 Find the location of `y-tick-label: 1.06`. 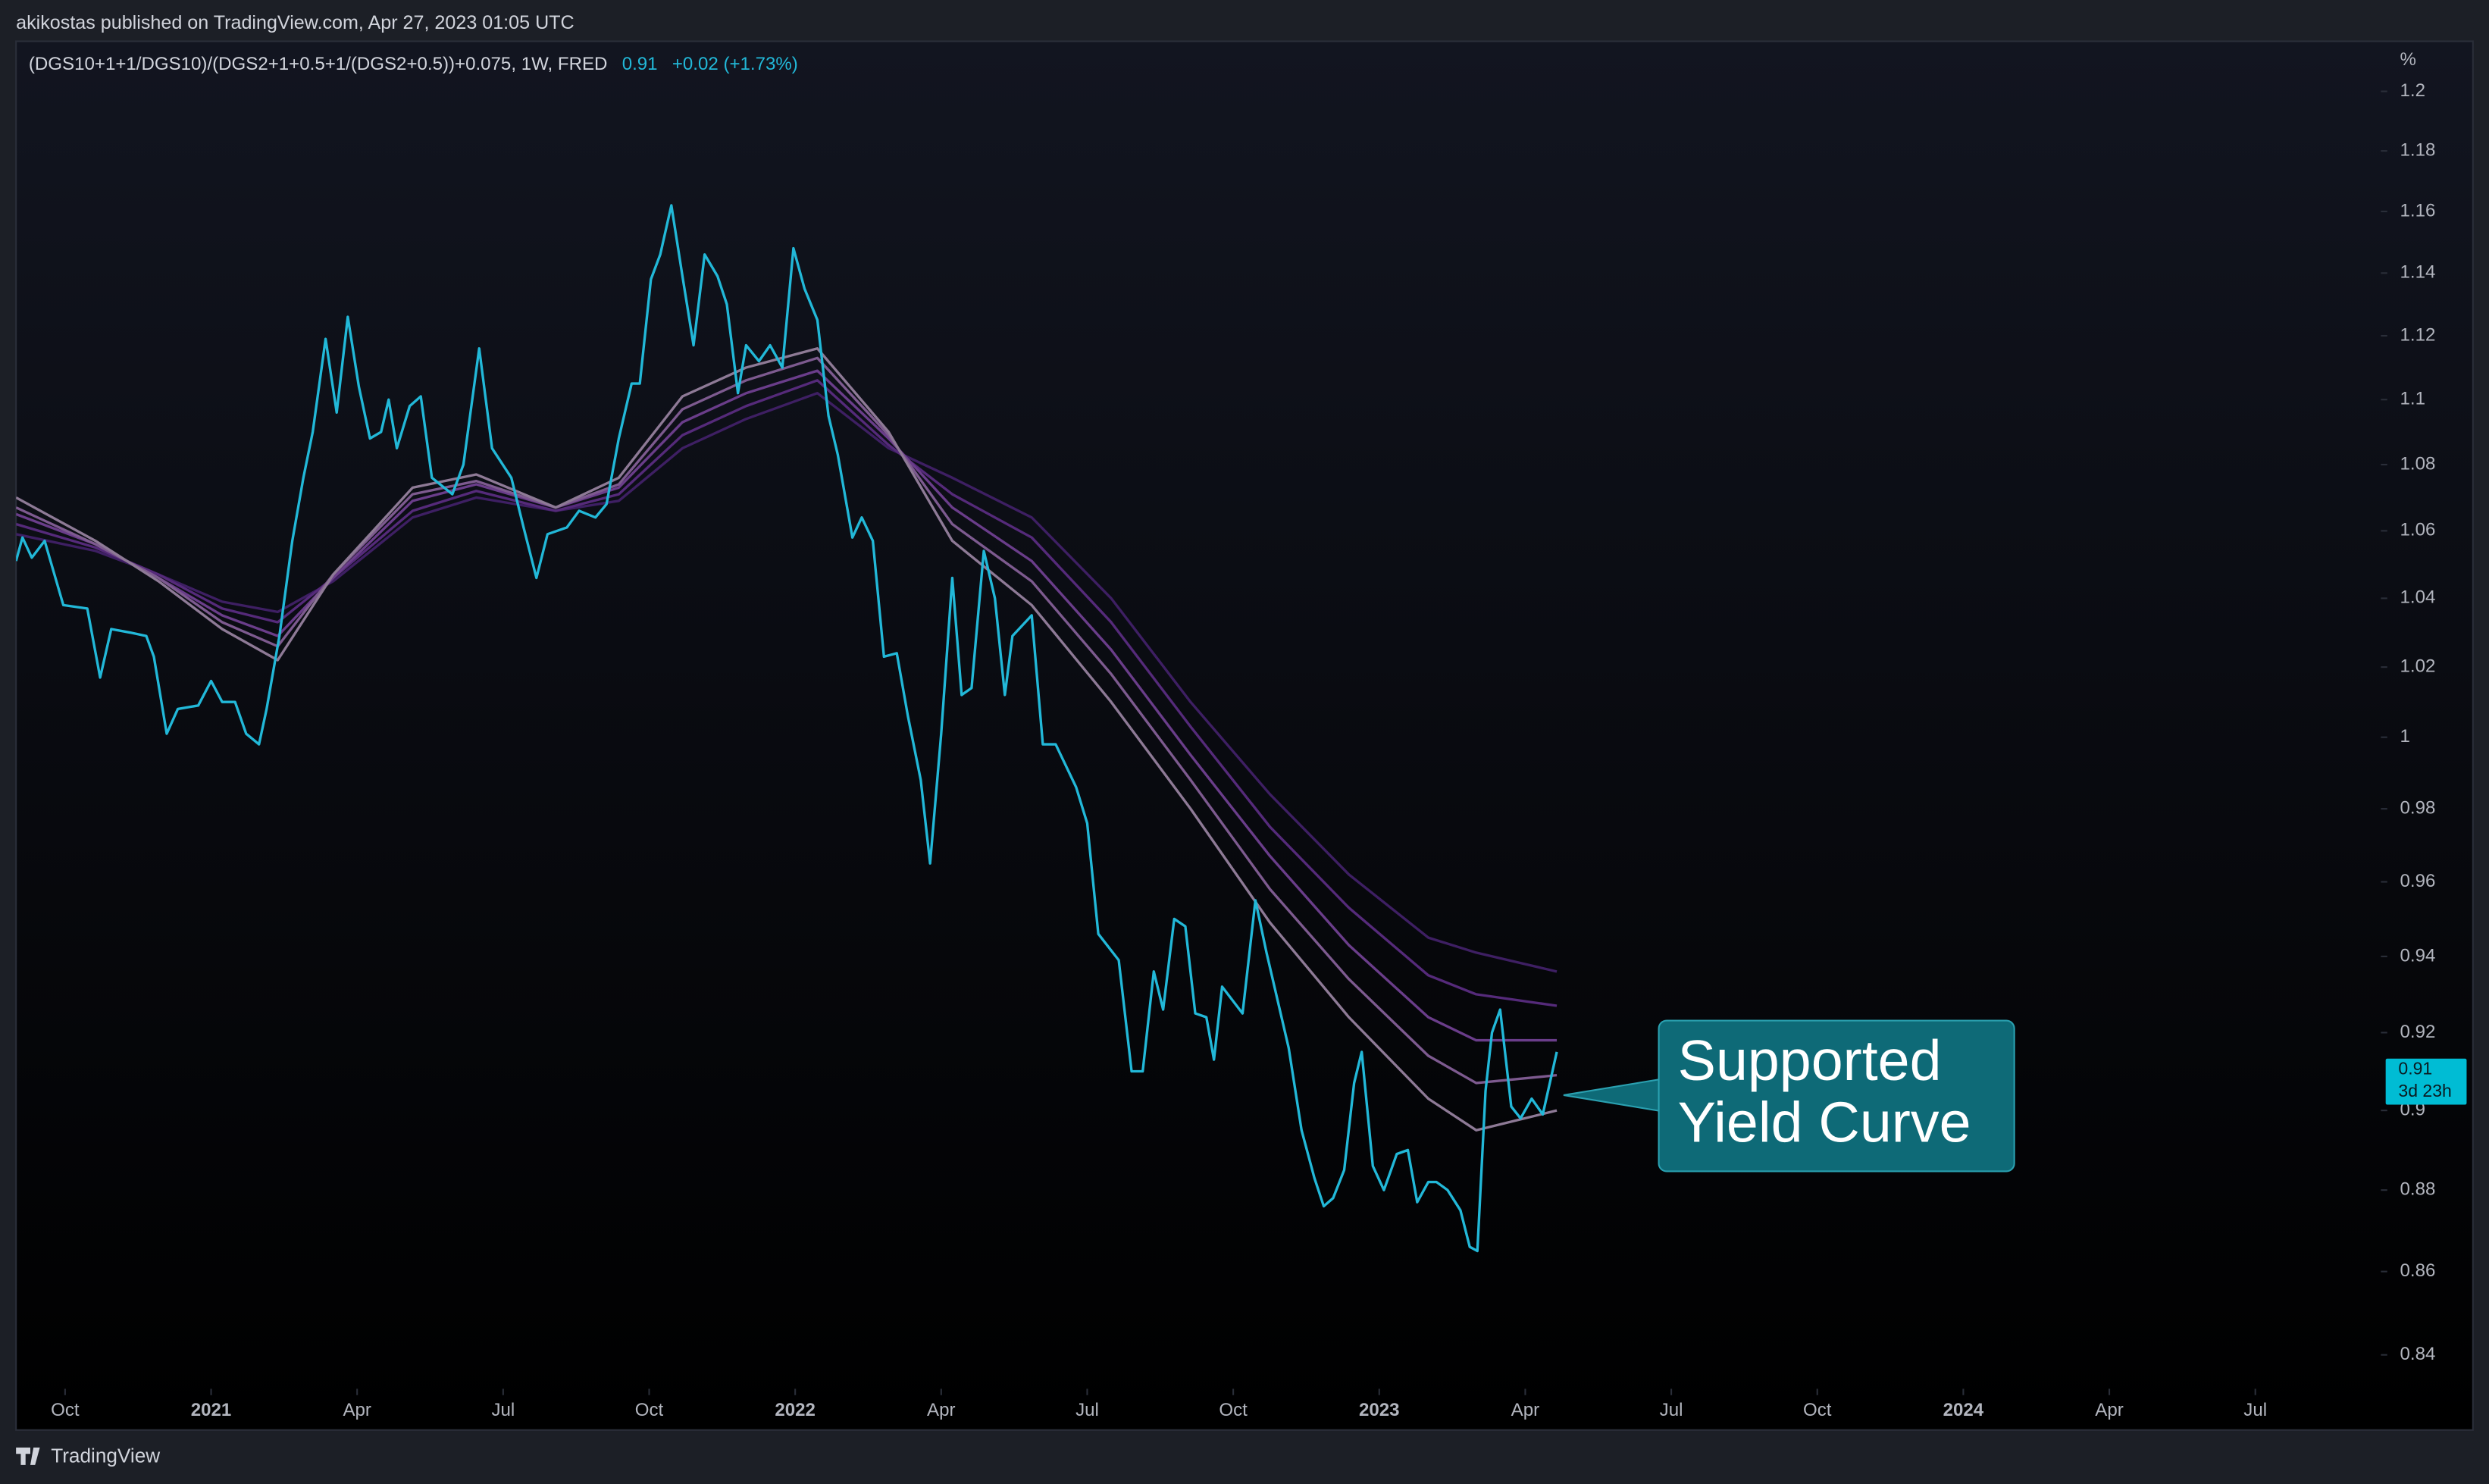

y-tick-label: 1.06 is located at coordinates (2418, 530).